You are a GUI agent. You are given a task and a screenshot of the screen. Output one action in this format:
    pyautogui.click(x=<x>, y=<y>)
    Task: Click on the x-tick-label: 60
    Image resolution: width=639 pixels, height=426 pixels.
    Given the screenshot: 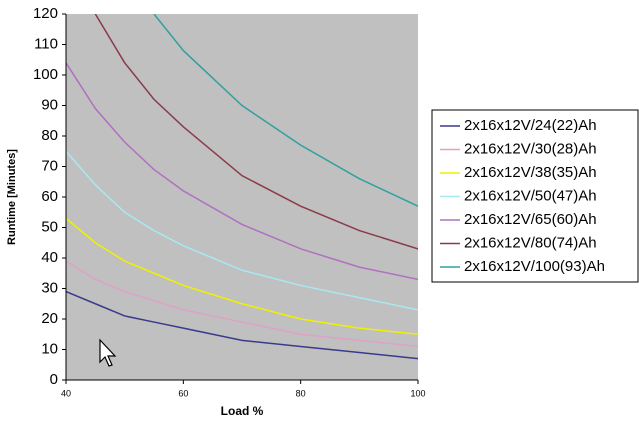 What is the action you would take?
    pyautogui.click(x=183, y=393)
    